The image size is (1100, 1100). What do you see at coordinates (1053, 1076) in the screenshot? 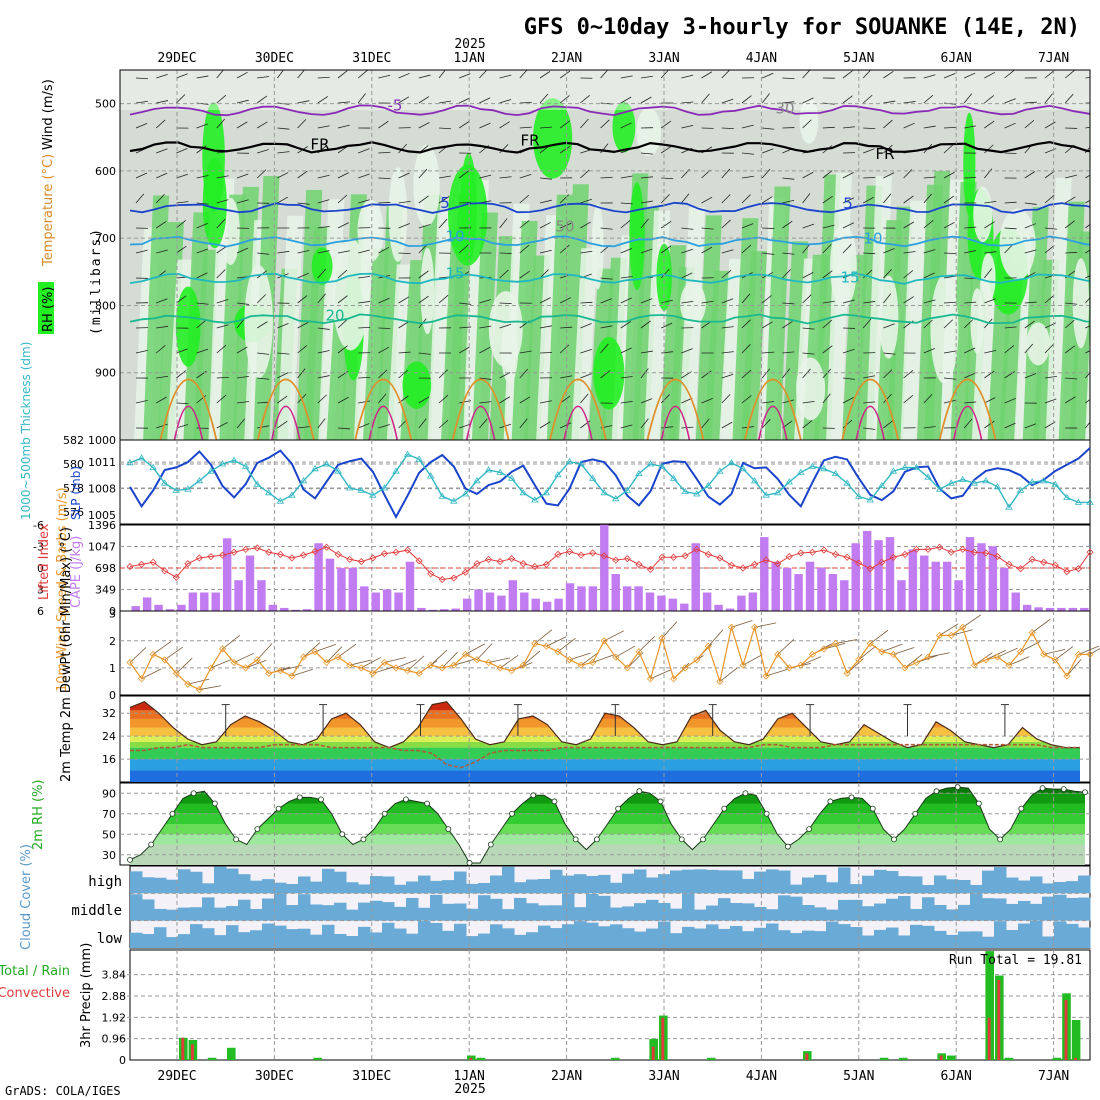
I see `date-label-bottom: 7JAN` at bounding box center [1053, 1076].